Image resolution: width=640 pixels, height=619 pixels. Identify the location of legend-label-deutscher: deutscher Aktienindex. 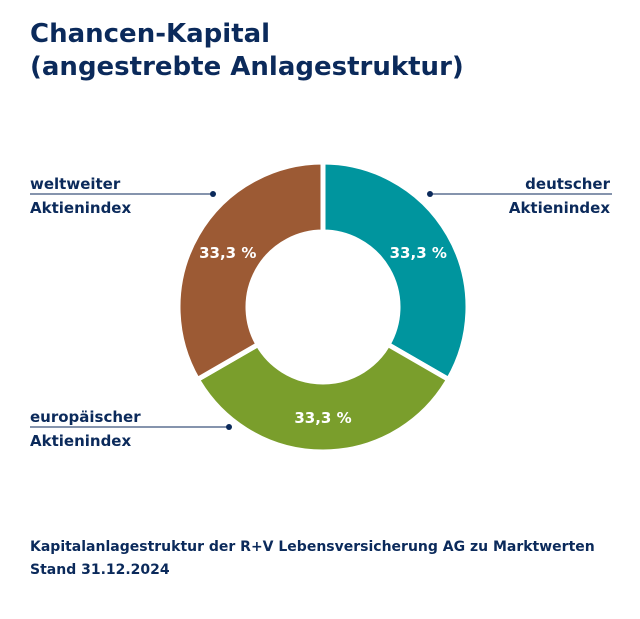
(559, 196).